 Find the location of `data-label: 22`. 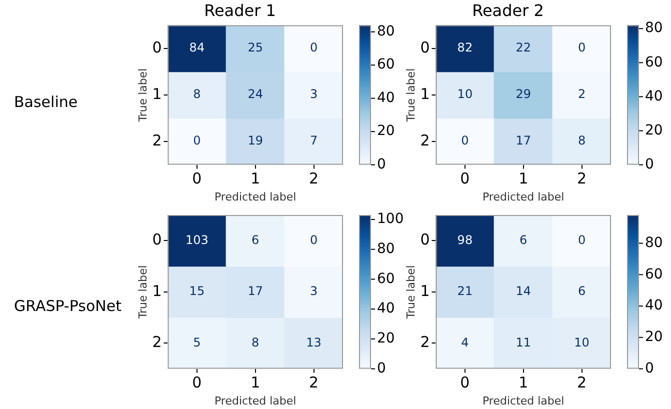

data-label: 22 is located at coordinates (524, 47).